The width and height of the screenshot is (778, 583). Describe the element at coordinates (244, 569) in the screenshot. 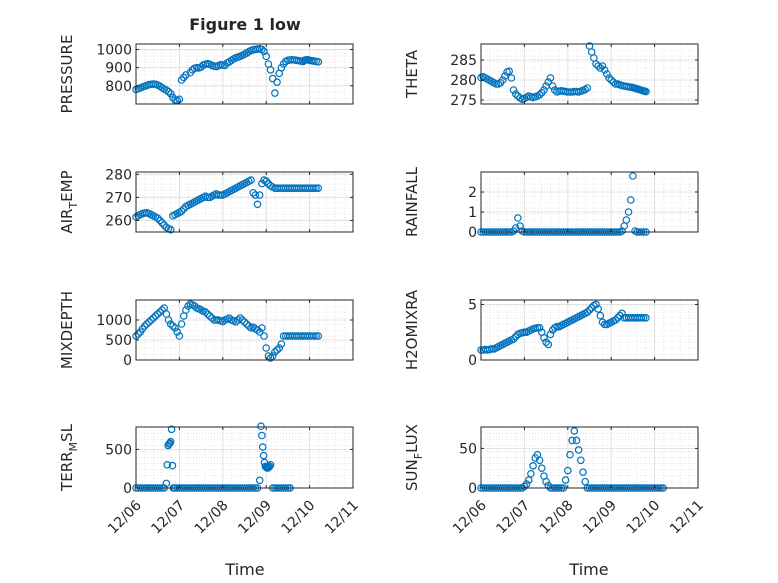

I see `x-axis-label-left: Time` at that location.